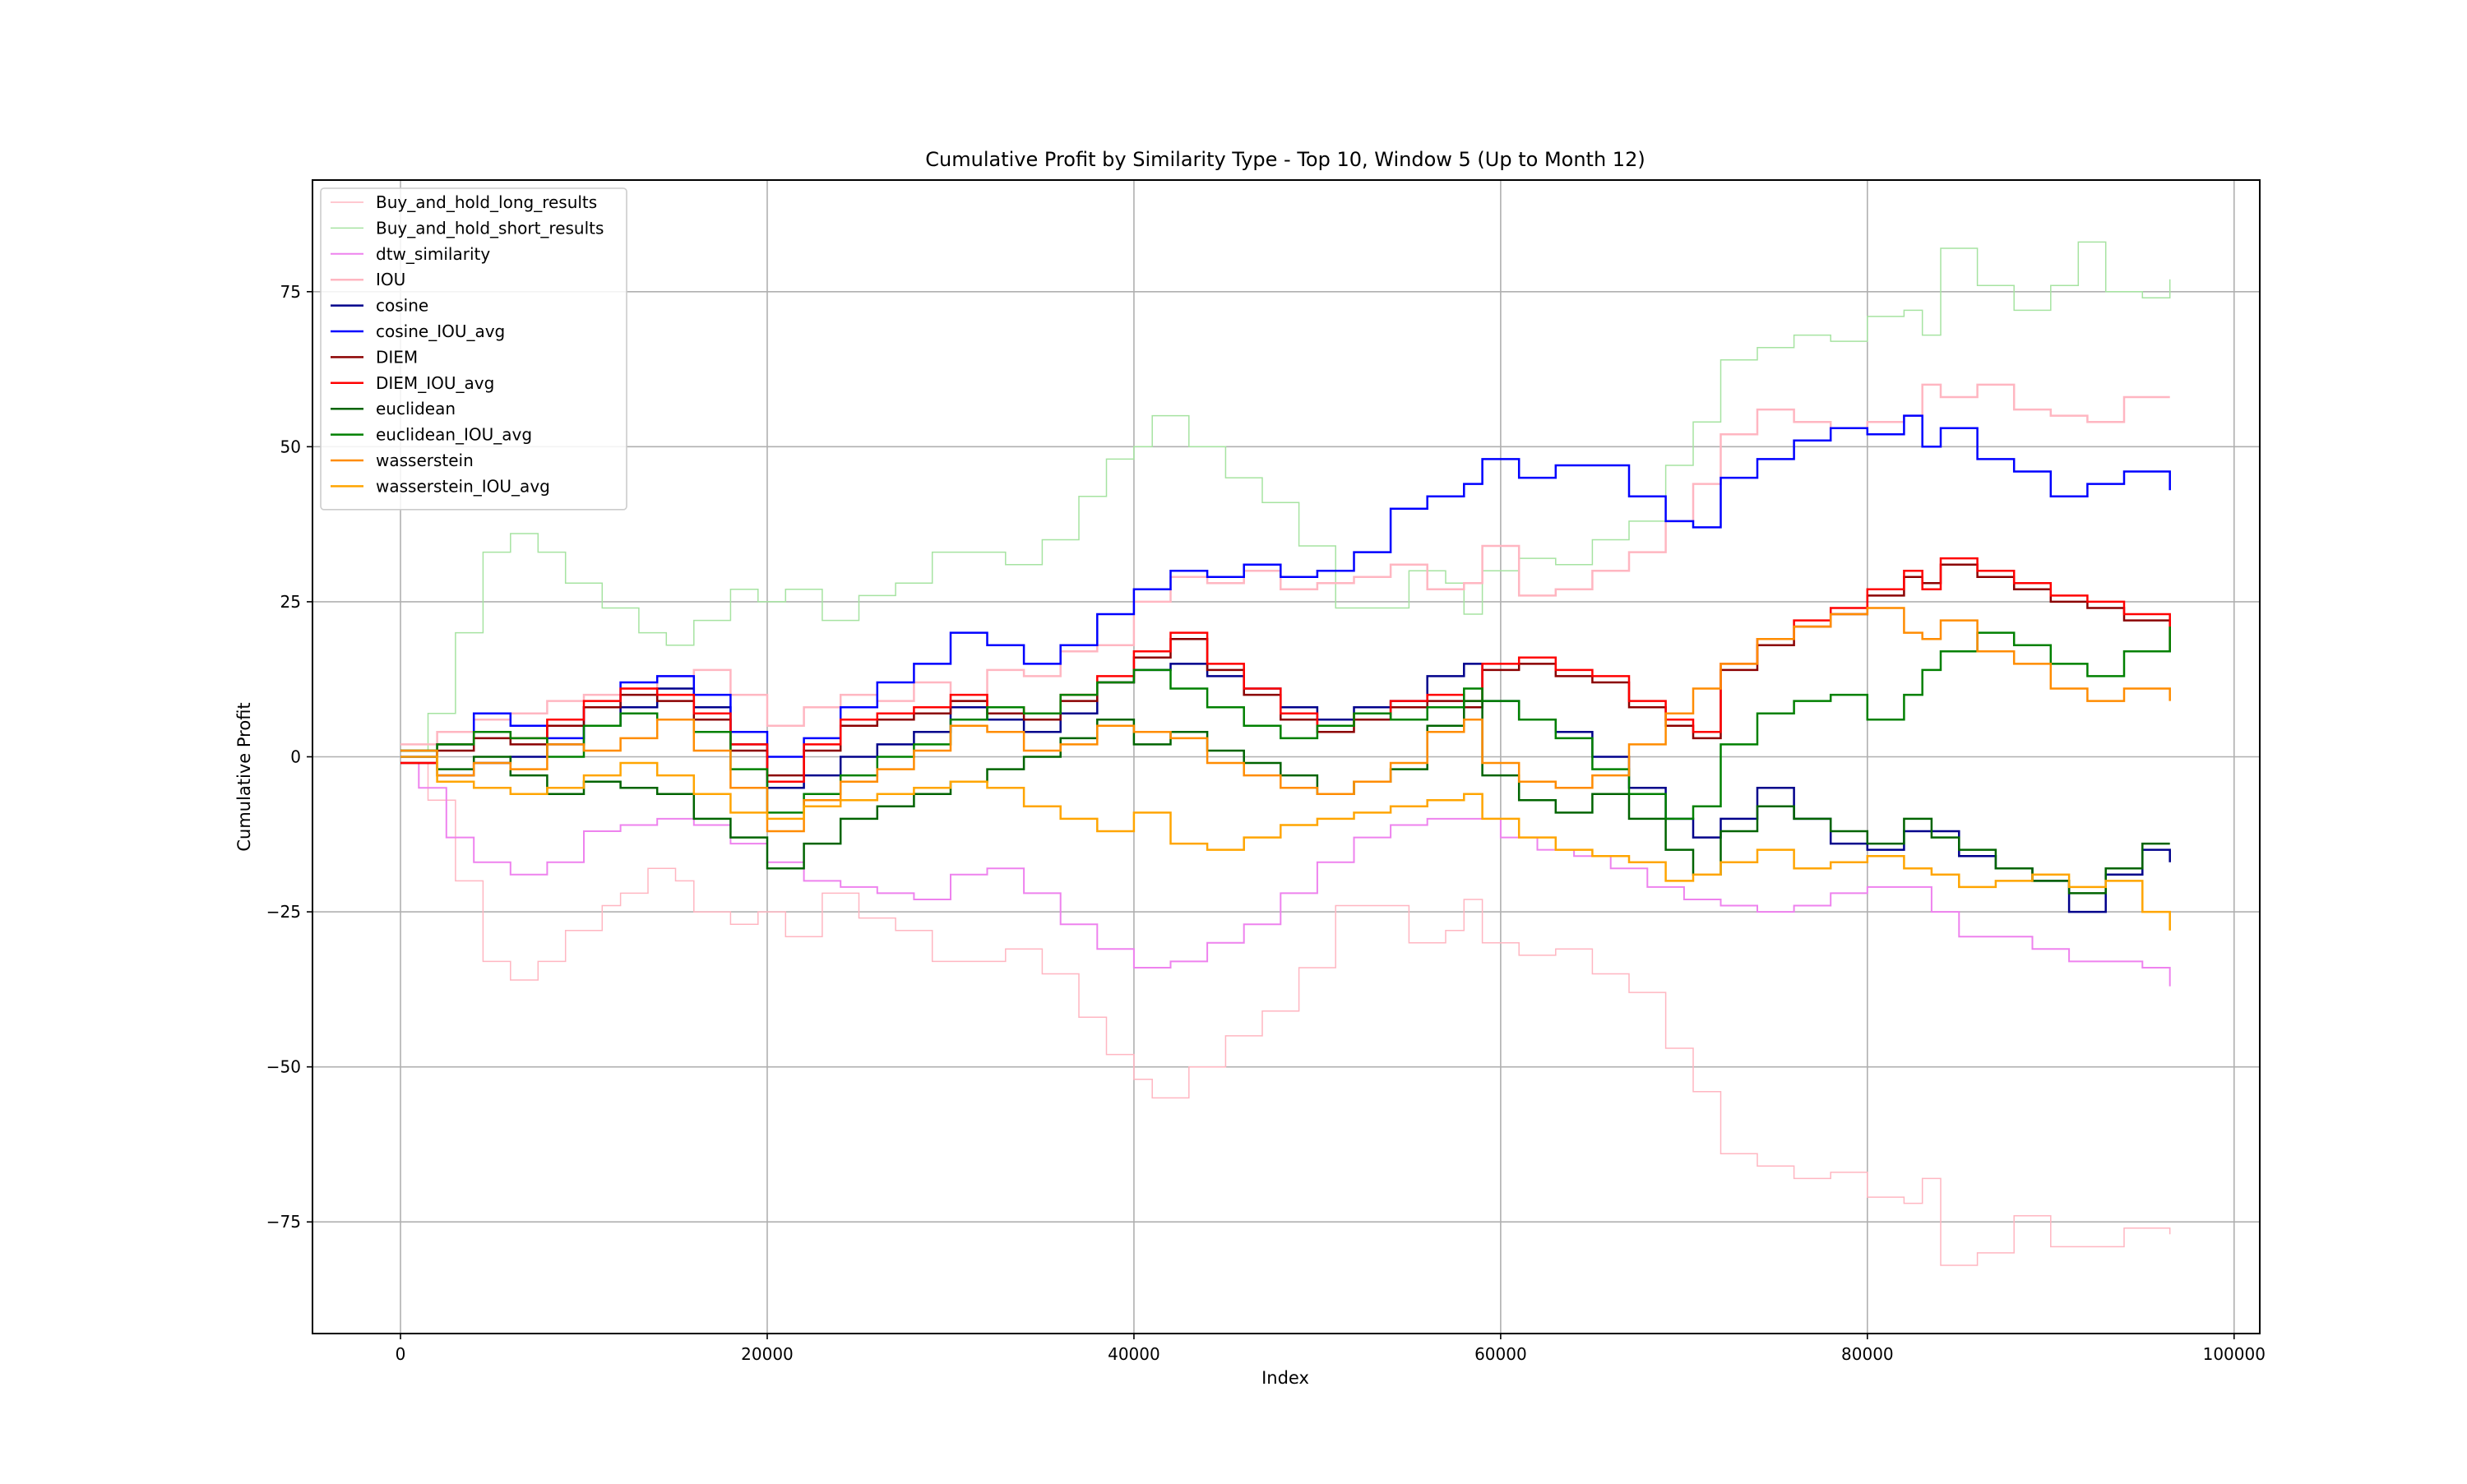 Image resolution: width=2467 pixels, height=1484 pixels. I want to click on legend-box, so click(474, 349).